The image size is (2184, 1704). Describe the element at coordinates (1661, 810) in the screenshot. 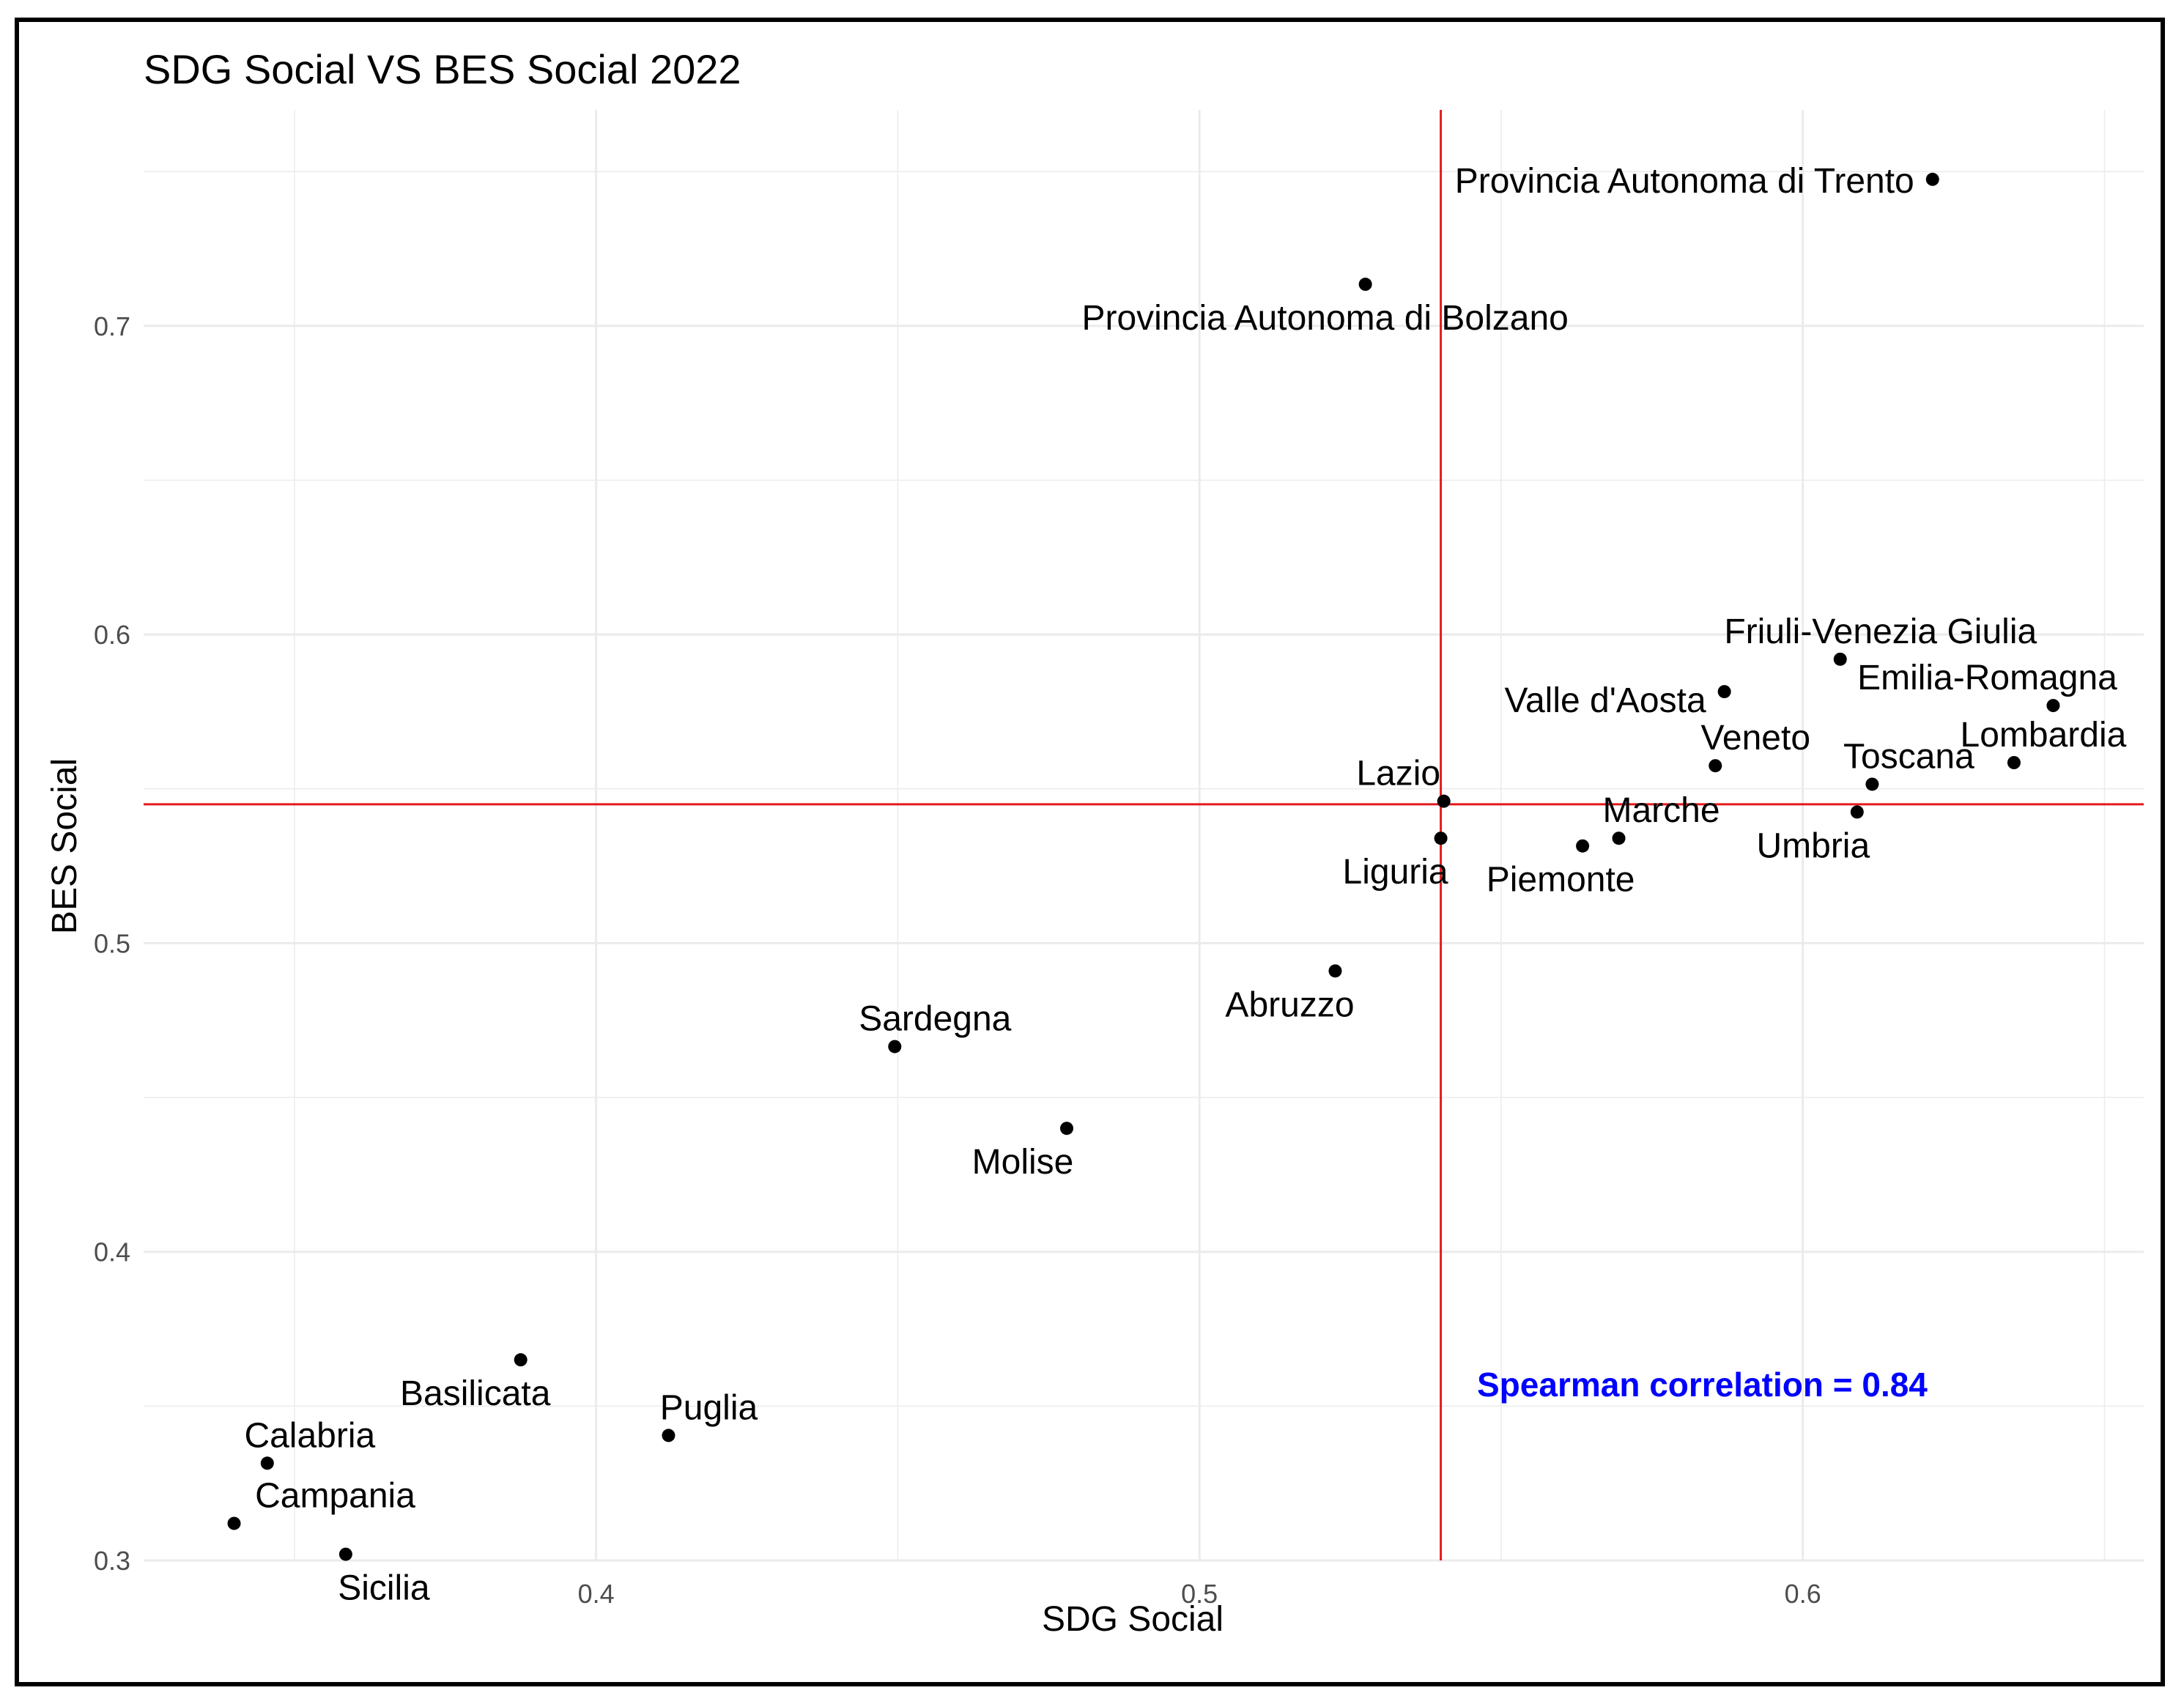

I see `point-label: Marche` at that location.